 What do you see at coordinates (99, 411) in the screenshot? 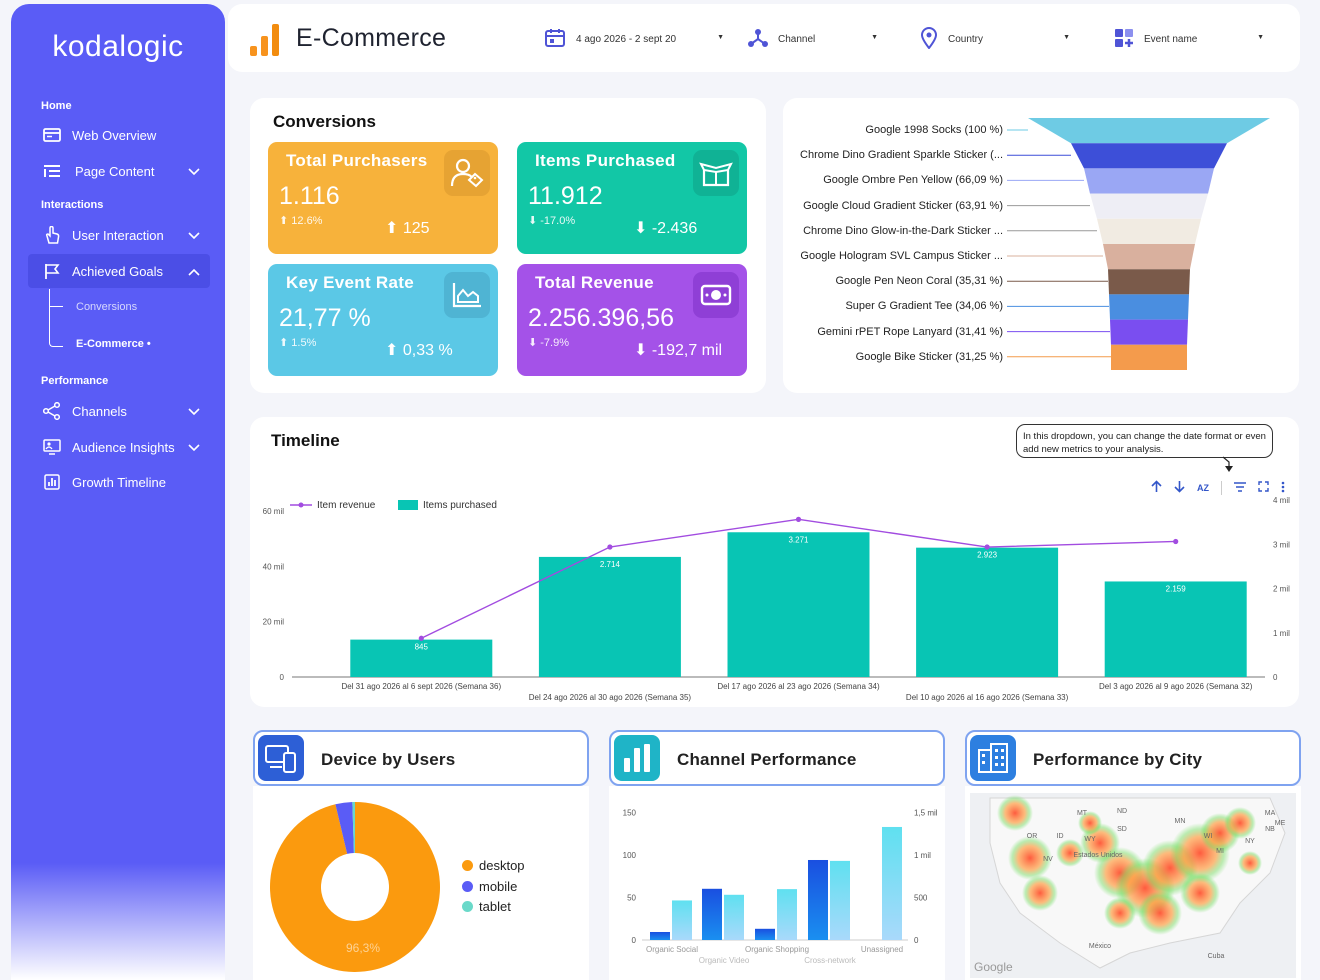
I see `sidebar-item-label: Channels` at bounding box center [99, 411].